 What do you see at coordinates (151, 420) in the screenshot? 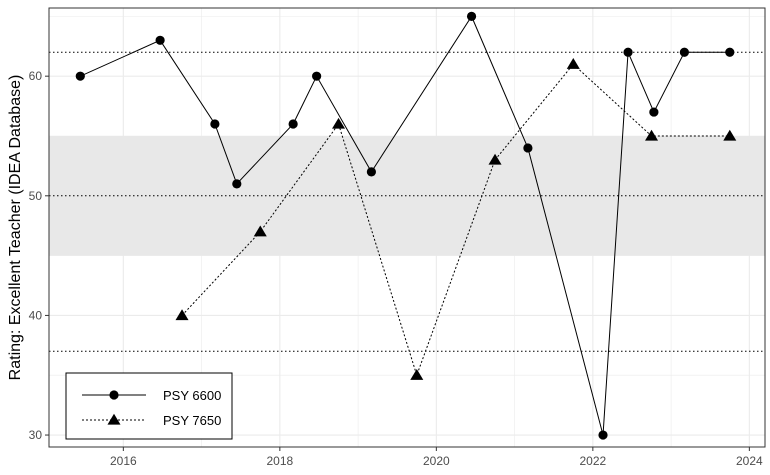
I see `legend-item: PSY 7650` at bounding box center [151, 420].